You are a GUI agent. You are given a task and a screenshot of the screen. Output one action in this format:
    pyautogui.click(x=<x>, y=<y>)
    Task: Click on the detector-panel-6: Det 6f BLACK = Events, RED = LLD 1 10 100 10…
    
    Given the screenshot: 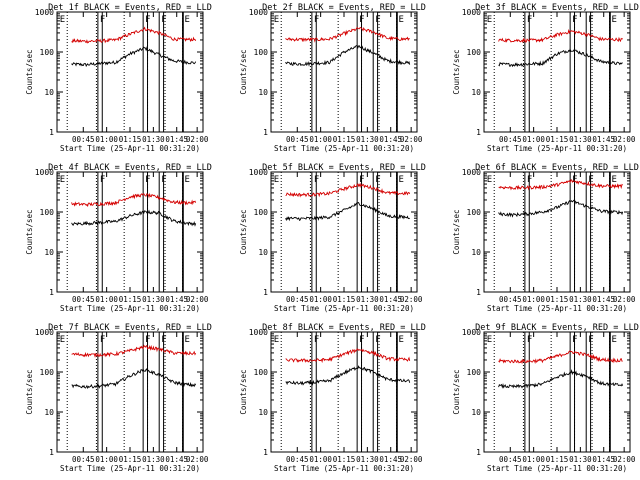 What is the action you would take?
    pyautogui.click(x=545, y=238)
    